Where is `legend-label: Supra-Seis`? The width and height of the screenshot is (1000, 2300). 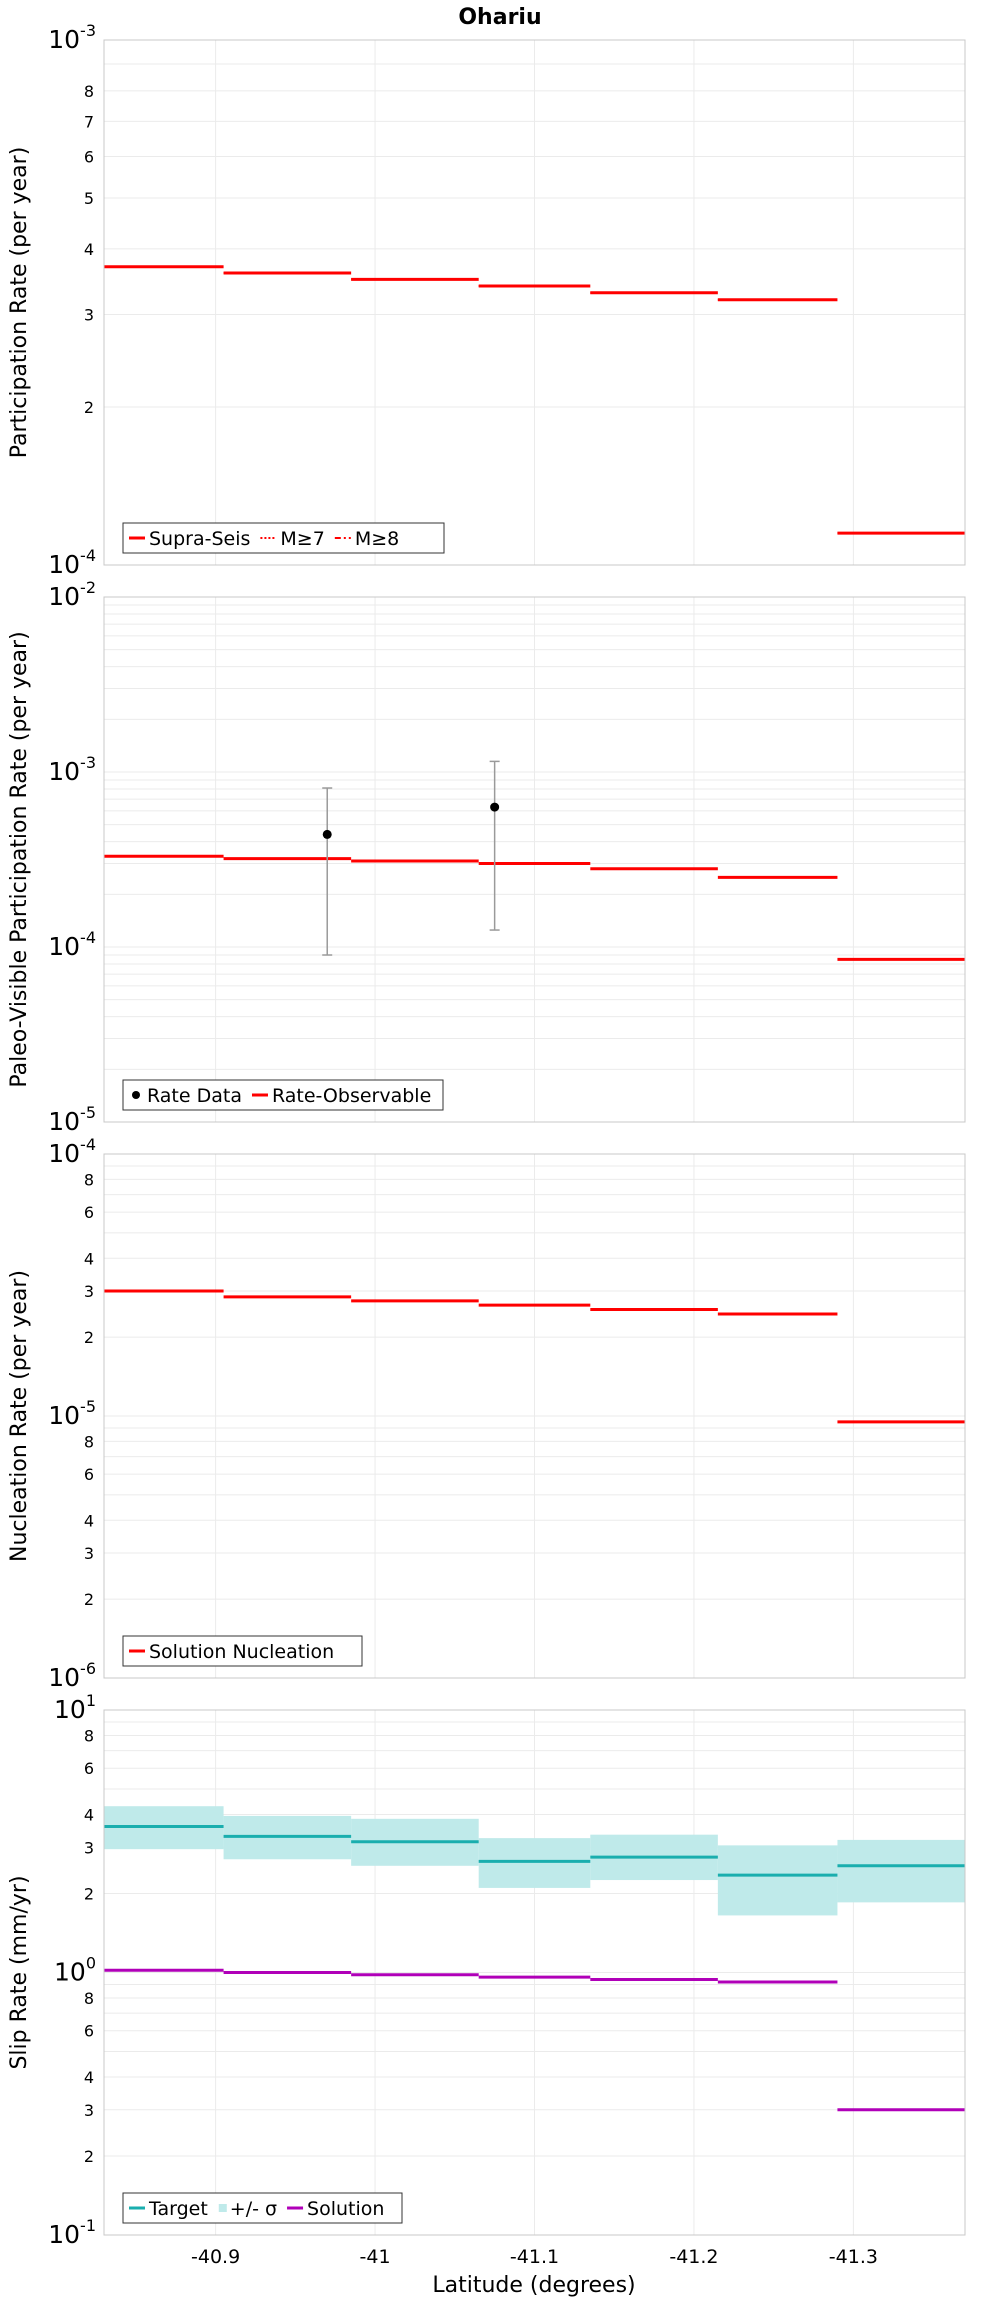
legend-label: Supra-Seis is located at coordinates (199, 539).